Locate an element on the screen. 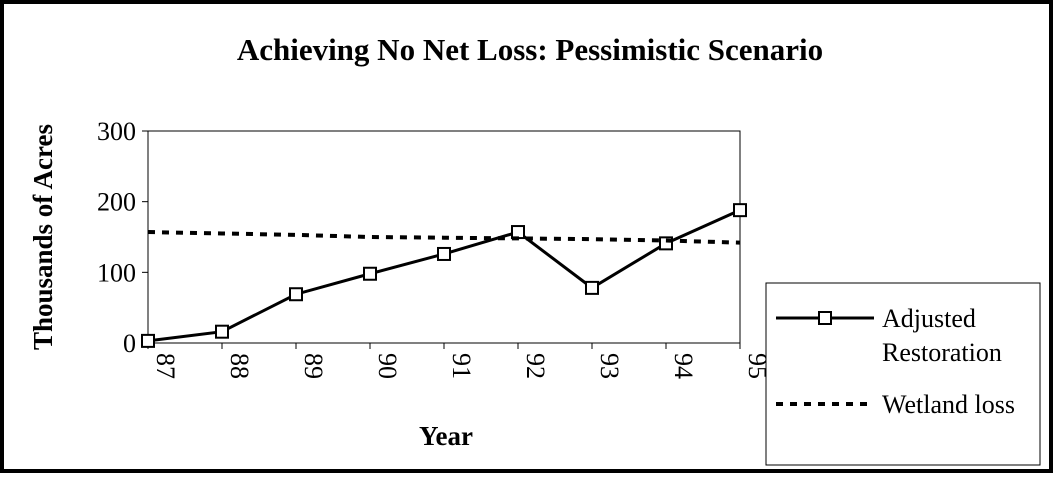  legend-label: Adjusted Restoration is located at coordinates (942, 335).